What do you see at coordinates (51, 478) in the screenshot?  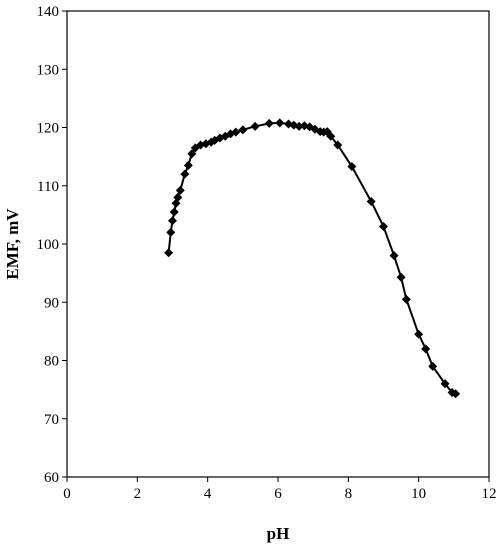 I see `y-tick-label: 60` at bounding box center [51, 478].